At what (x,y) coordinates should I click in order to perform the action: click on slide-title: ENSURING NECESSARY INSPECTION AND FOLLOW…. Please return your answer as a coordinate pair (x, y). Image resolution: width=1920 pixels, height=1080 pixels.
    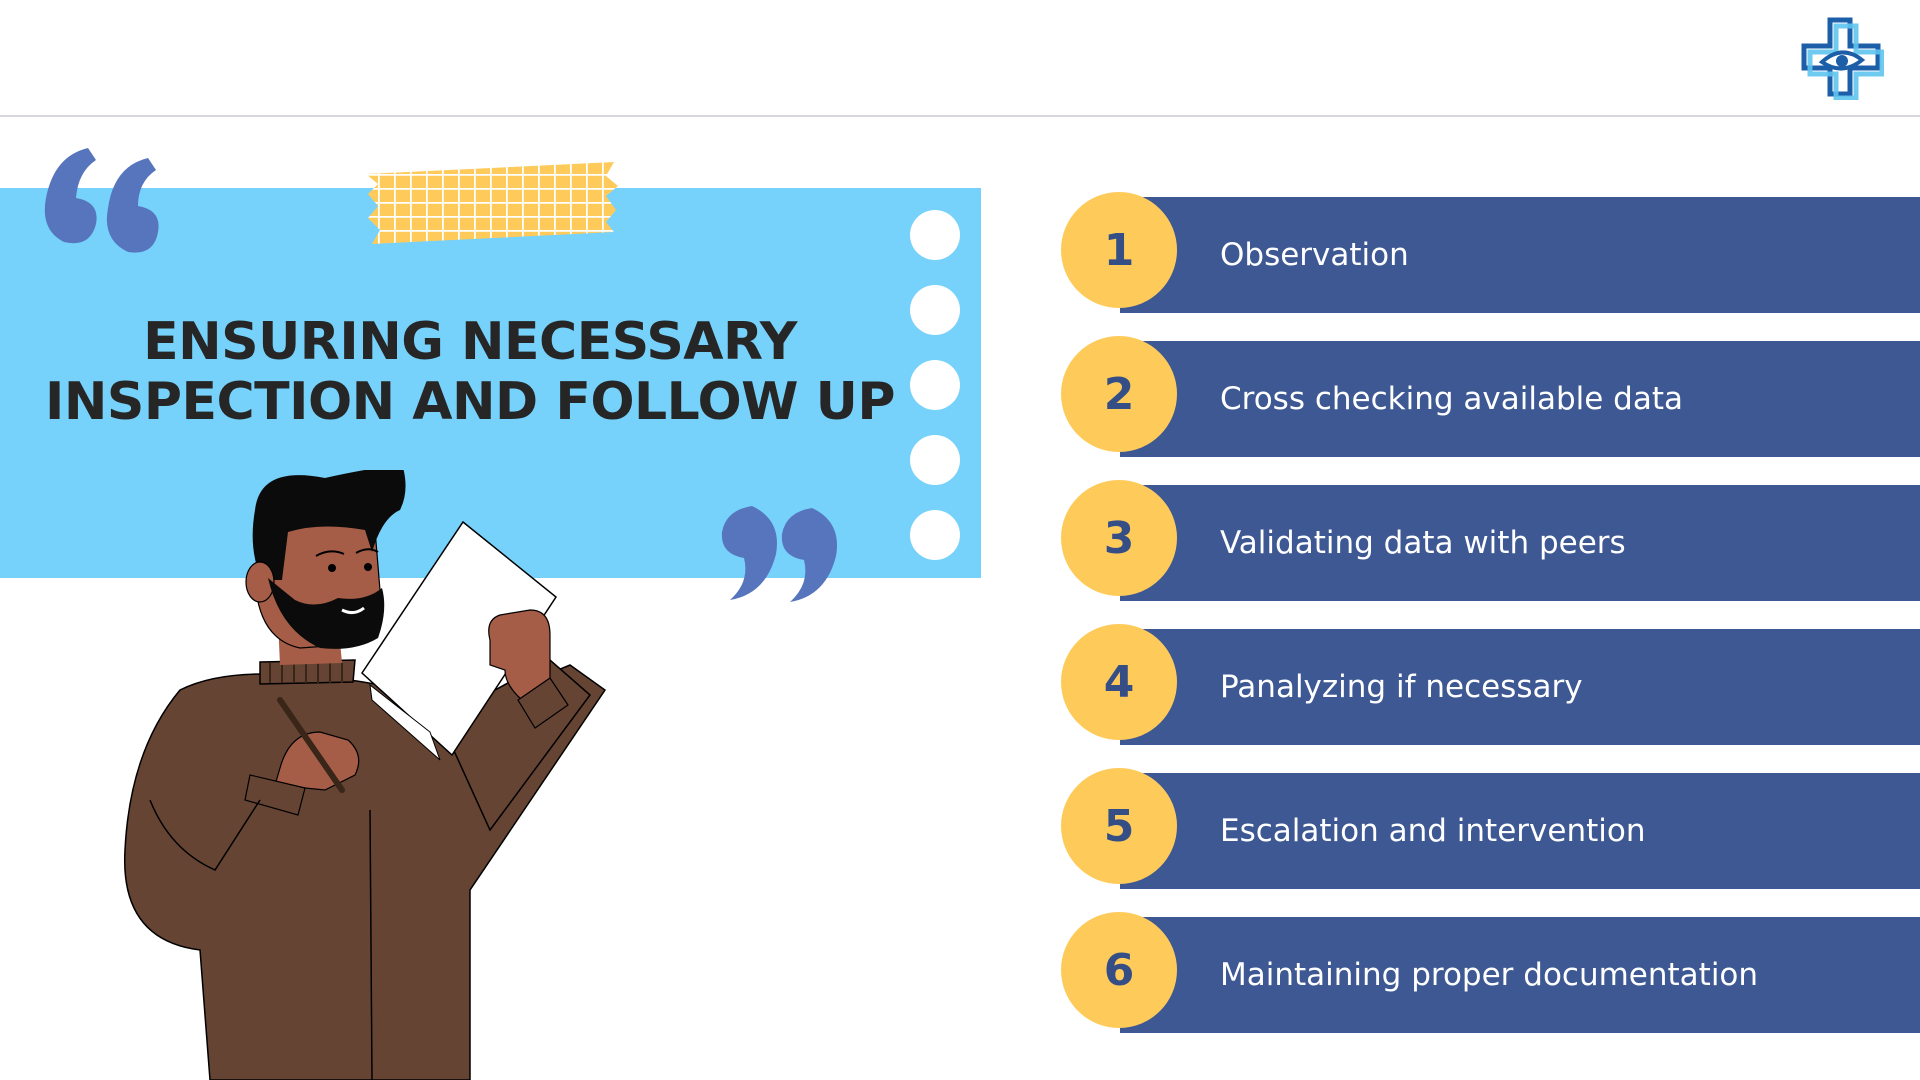
    Looking at the image, I should click on (470, 372).